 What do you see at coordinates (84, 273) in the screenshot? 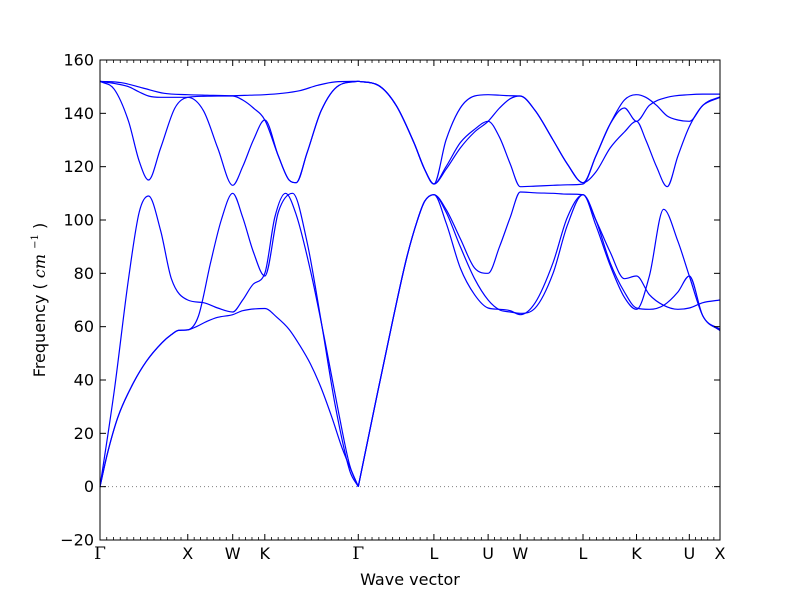
I see `y-tick-label: 80` at bounding box center [84, 273].